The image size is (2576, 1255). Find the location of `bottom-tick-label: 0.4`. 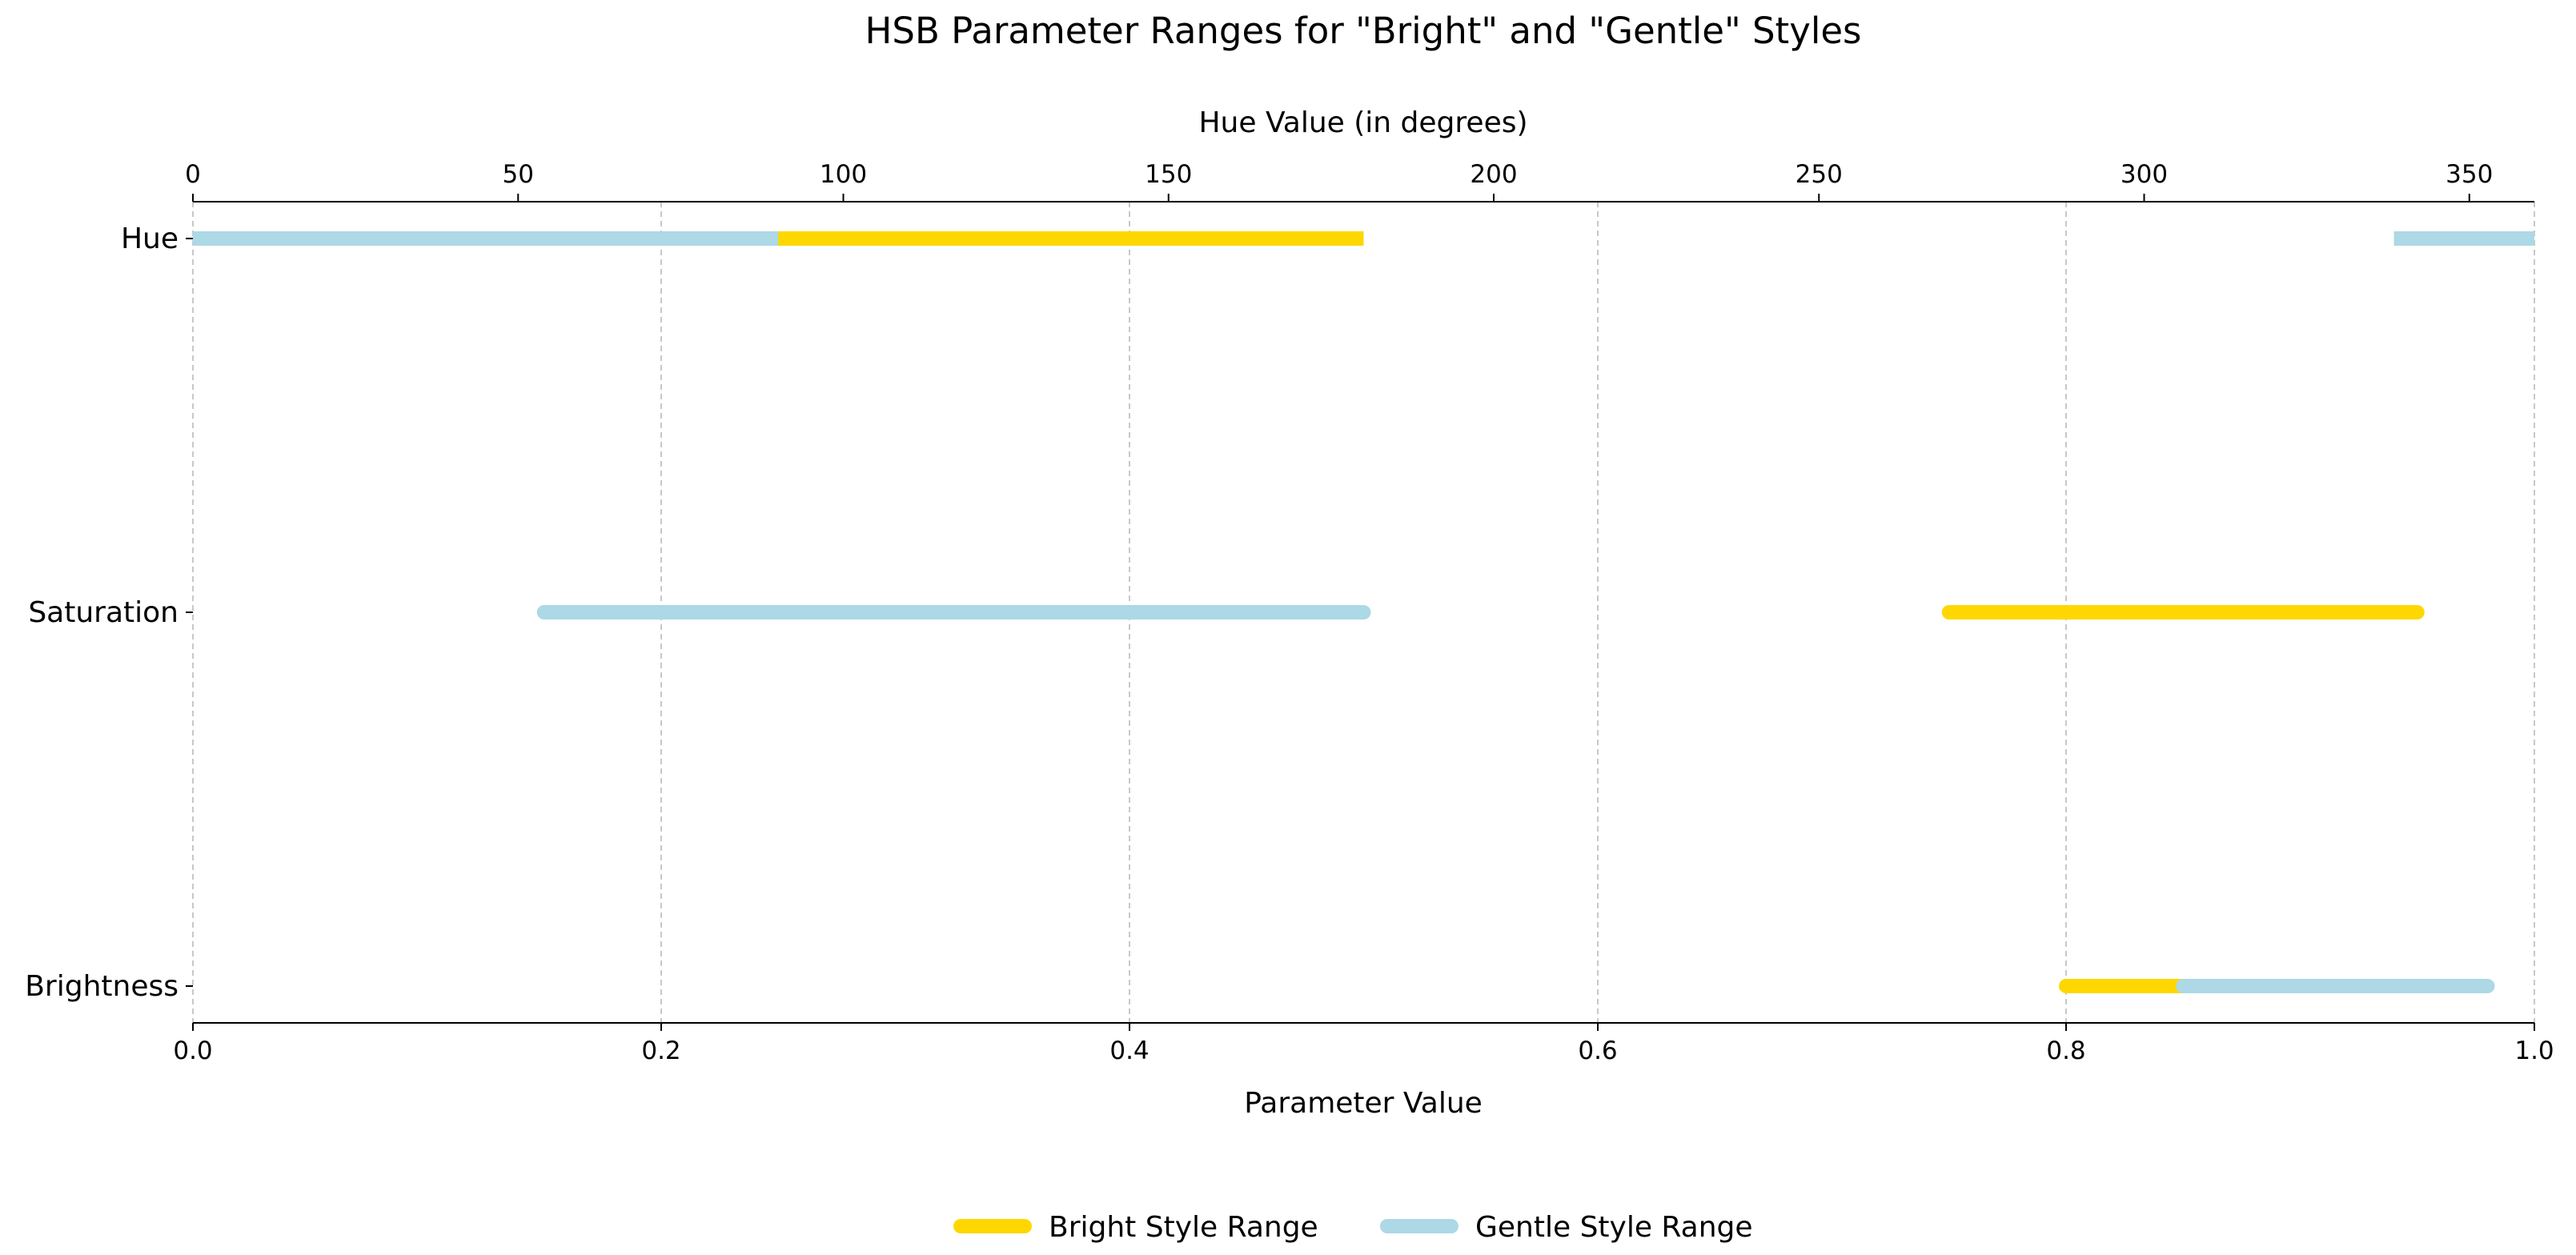

bottom-tick-label: 0.4 is located at coordinates (1129, 1050).